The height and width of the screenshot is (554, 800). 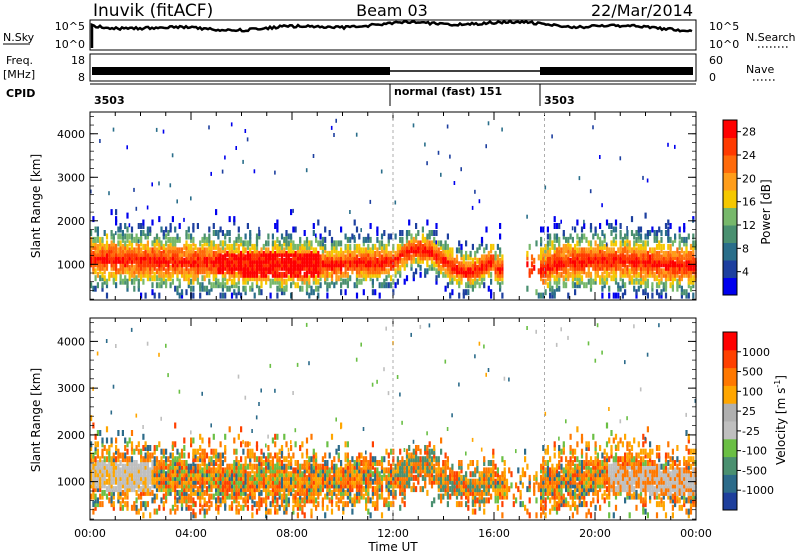 What do you see at coordinates (730, 199) in the screenshot?
I see `power-colorbar-swatch` at bounding box center [730, 199].